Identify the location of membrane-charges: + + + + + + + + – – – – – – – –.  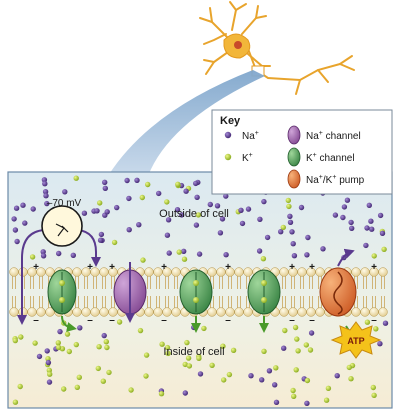
(205, 294).